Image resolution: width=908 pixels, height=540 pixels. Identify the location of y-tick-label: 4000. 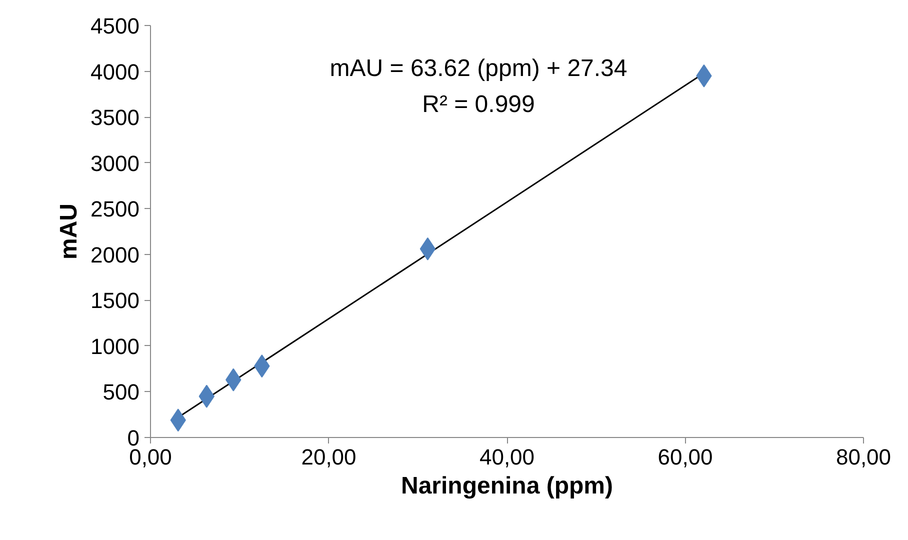
(115, 71).